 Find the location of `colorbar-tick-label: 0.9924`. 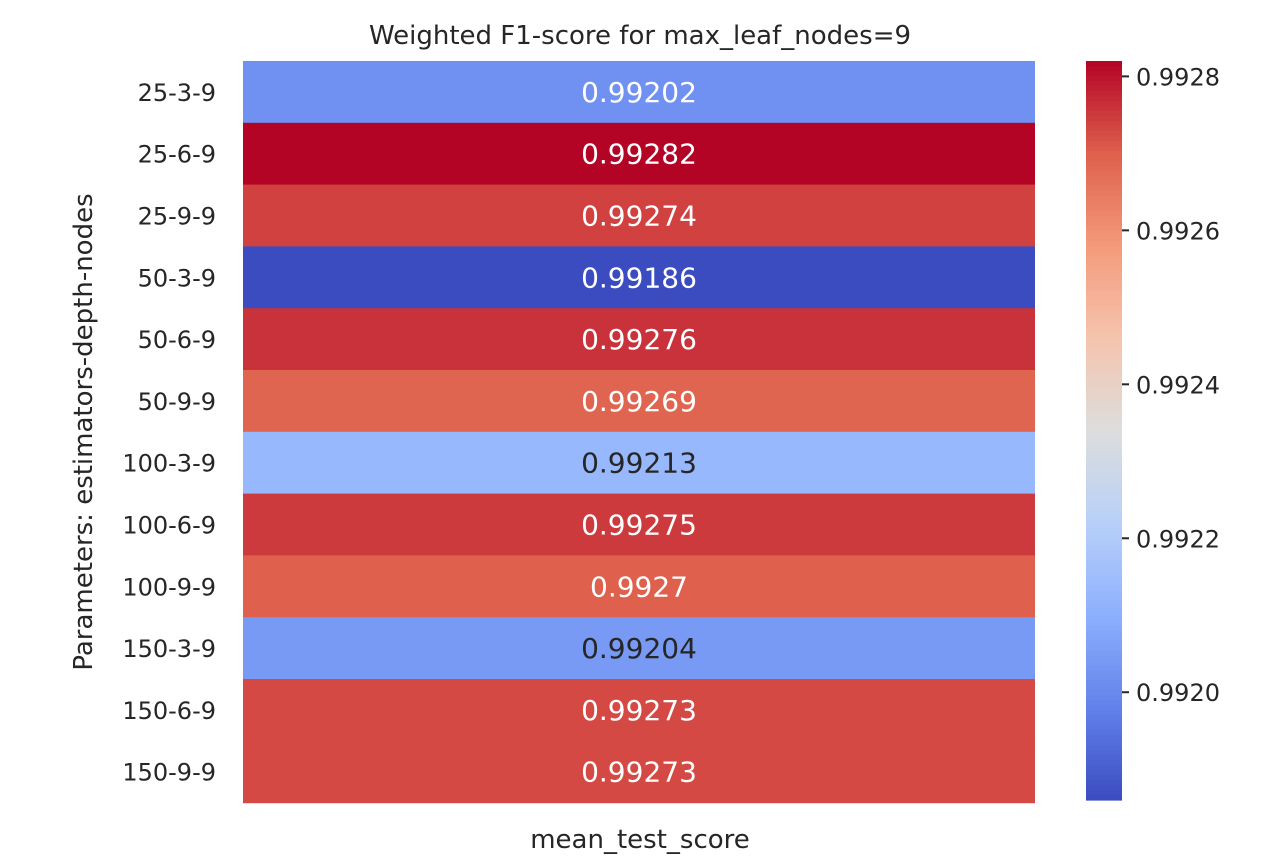

colorbar-tick-label: 0.9924 is located at coordinates (1178, 385).